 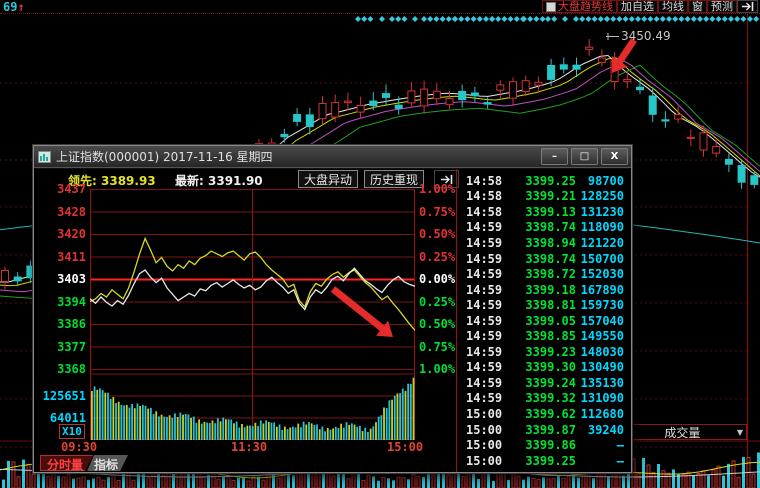 What do you see at coordinates (332, 157) in the screenshot?
I see `popup-title-bar: 上证指数(000001) 2017-11-16 星期四 – □ X` at bounding box center [332, 157].